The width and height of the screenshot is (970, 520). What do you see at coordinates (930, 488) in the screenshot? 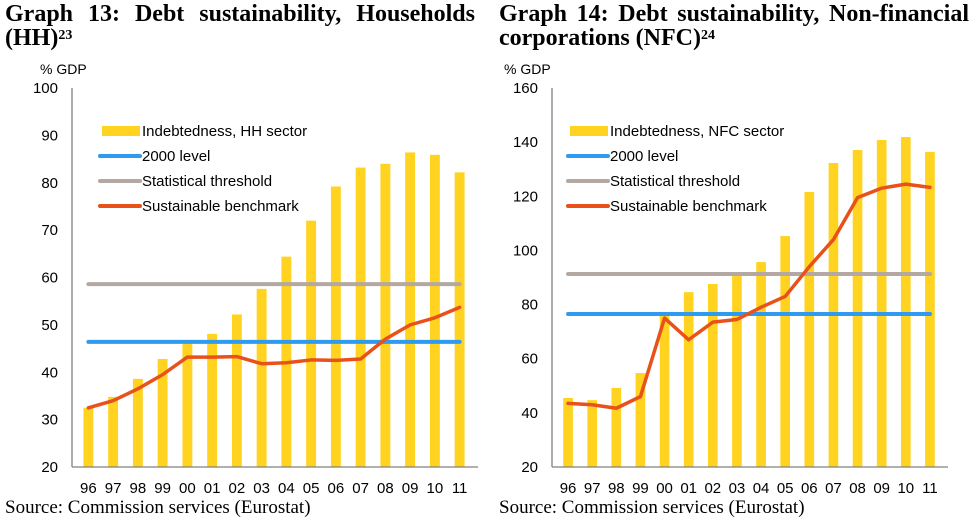
I see `x-tick-label: 11` at bounding box center [930, 488].